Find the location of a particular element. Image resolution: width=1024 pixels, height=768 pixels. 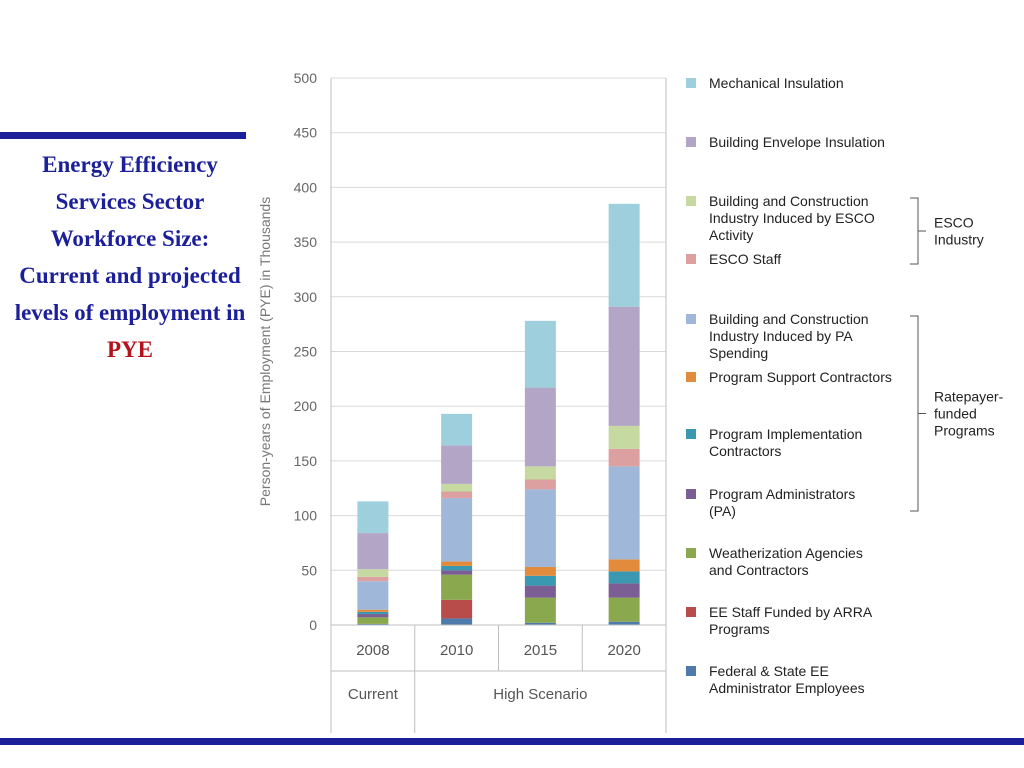

bar-2010-program-administrators-pa is located at coordinates (457, 572).